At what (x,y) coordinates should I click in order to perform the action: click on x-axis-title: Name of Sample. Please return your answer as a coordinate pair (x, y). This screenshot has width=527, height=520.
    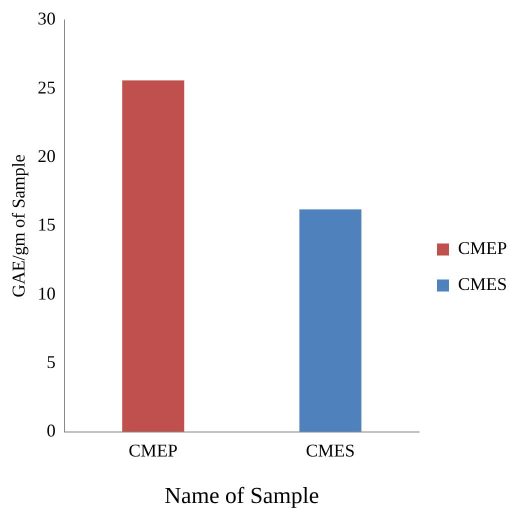
    Looking at the image, I should click on (242, 495).